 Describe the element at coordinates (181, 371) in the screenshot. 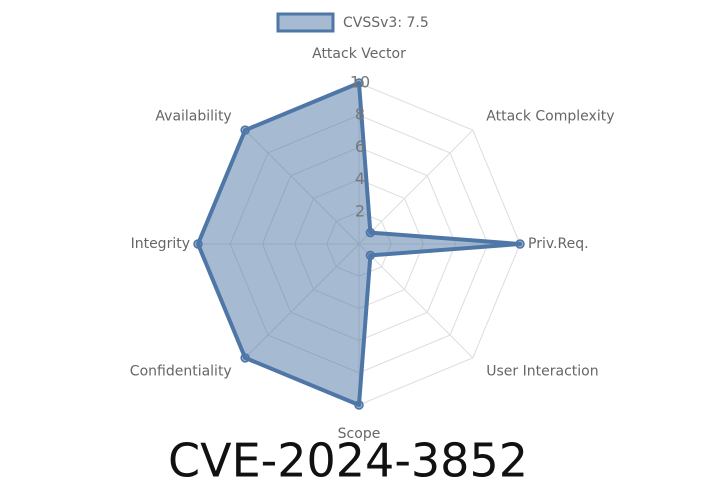

I see `axis-label: Confidentiality` at that location.